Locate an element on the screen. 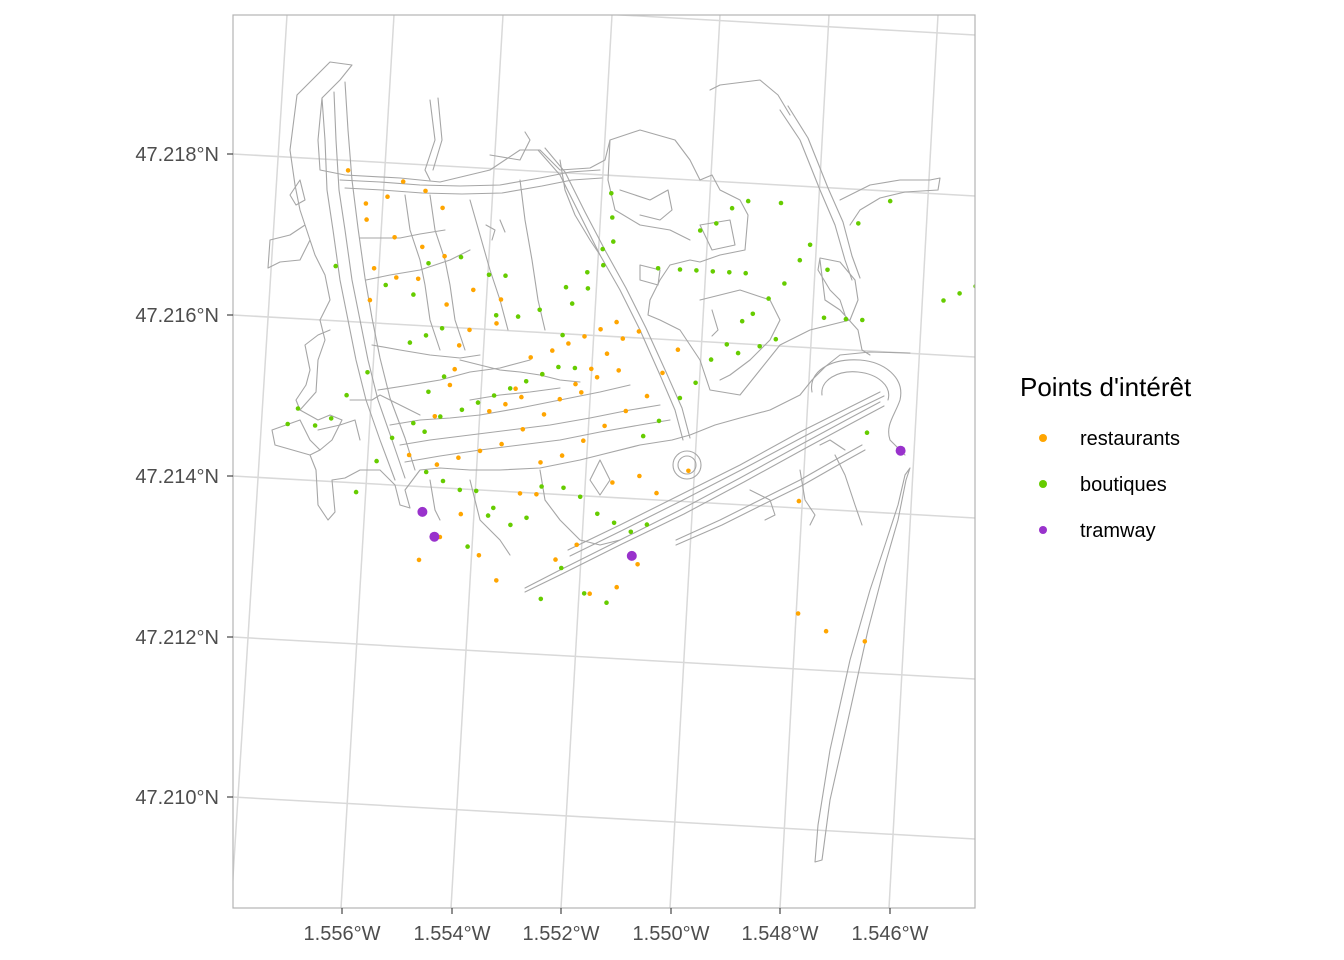 The image size is (1344, 960). street-outline-west is located at coordinates (299, 297).